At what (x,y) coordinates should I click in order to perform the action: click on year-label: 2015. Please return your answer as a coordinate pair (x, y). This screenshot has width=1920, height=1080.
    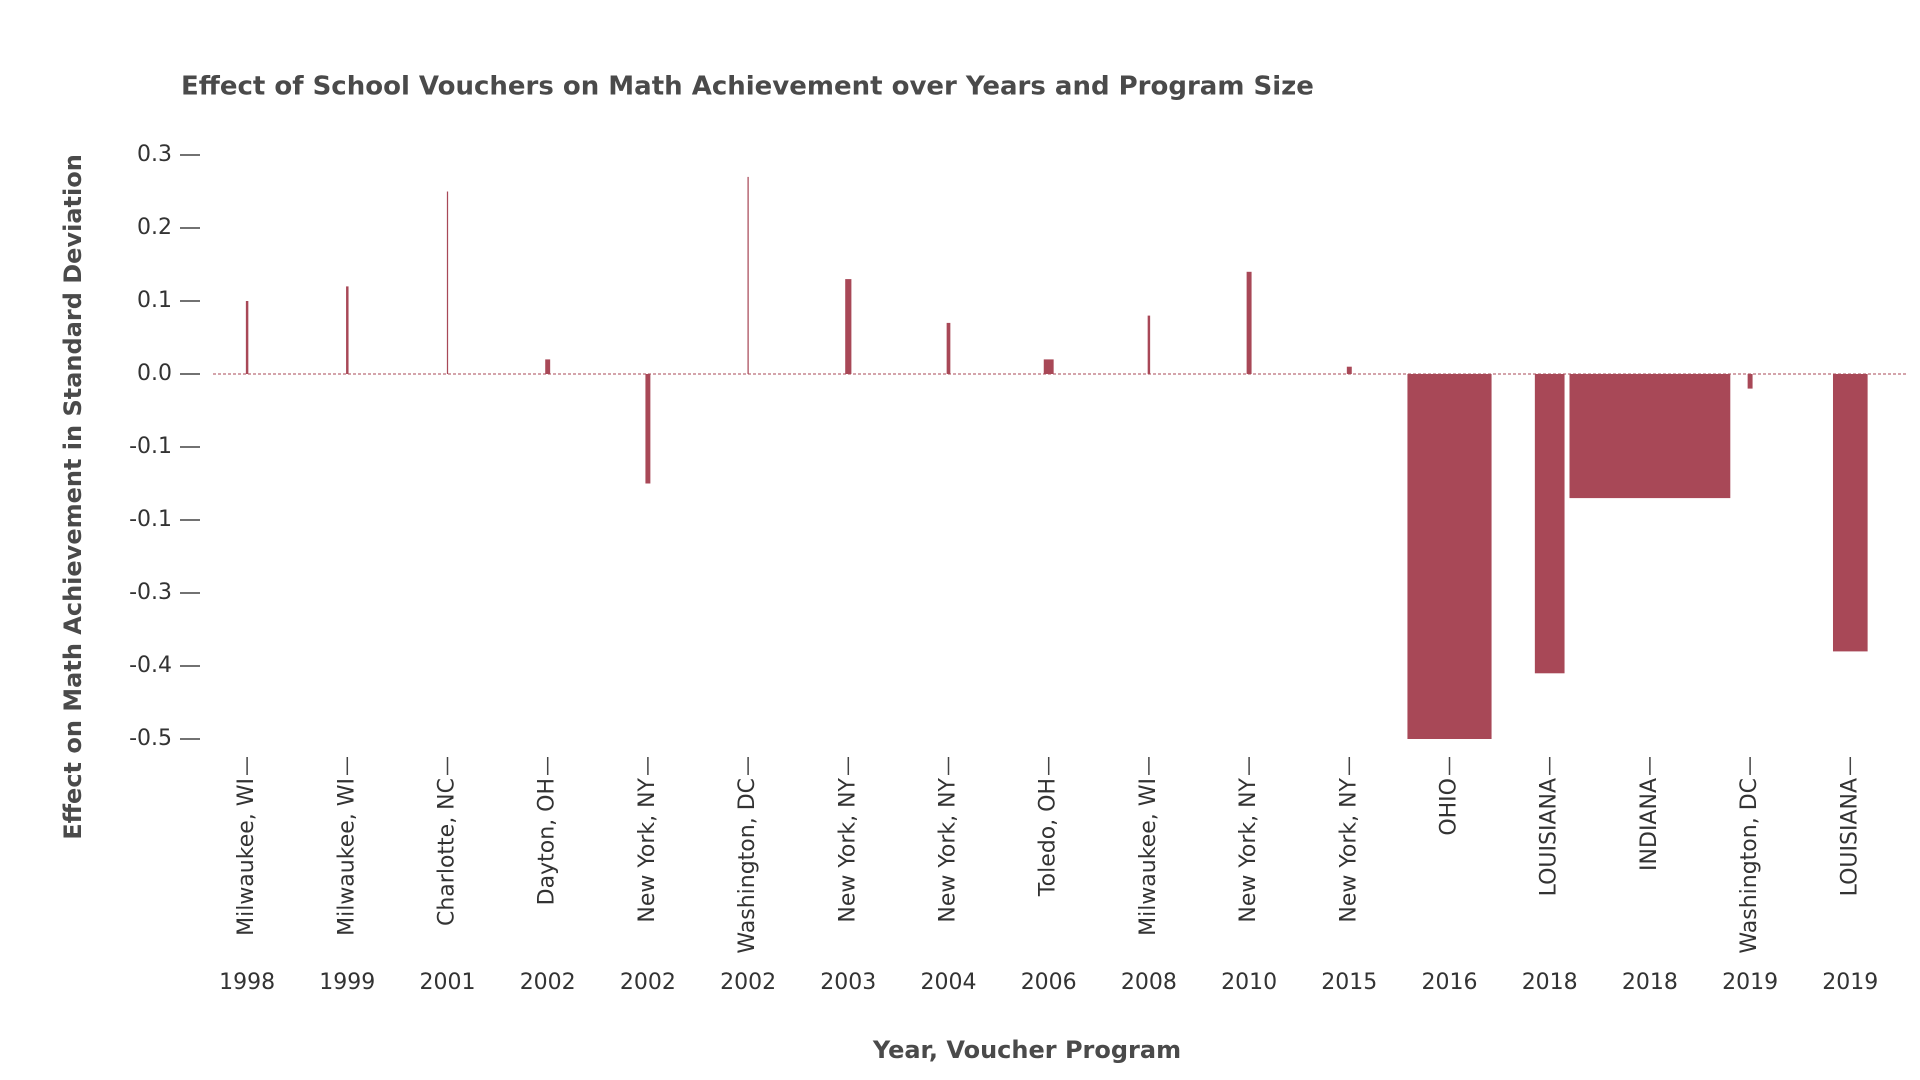
    Looking at the image, I should click on (1349, 982).